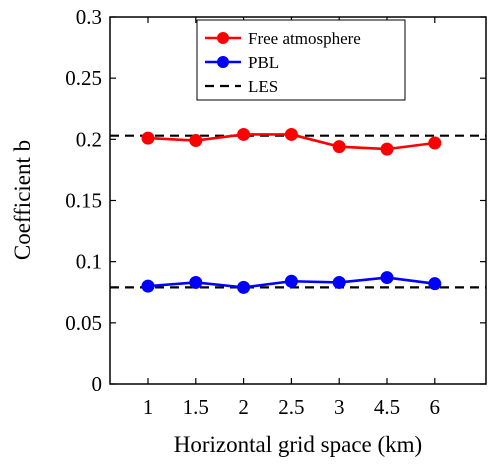  Describe the element at coordinates (83, 323) in the screenshot. I see `y-tick-label: 0.05` at that location.